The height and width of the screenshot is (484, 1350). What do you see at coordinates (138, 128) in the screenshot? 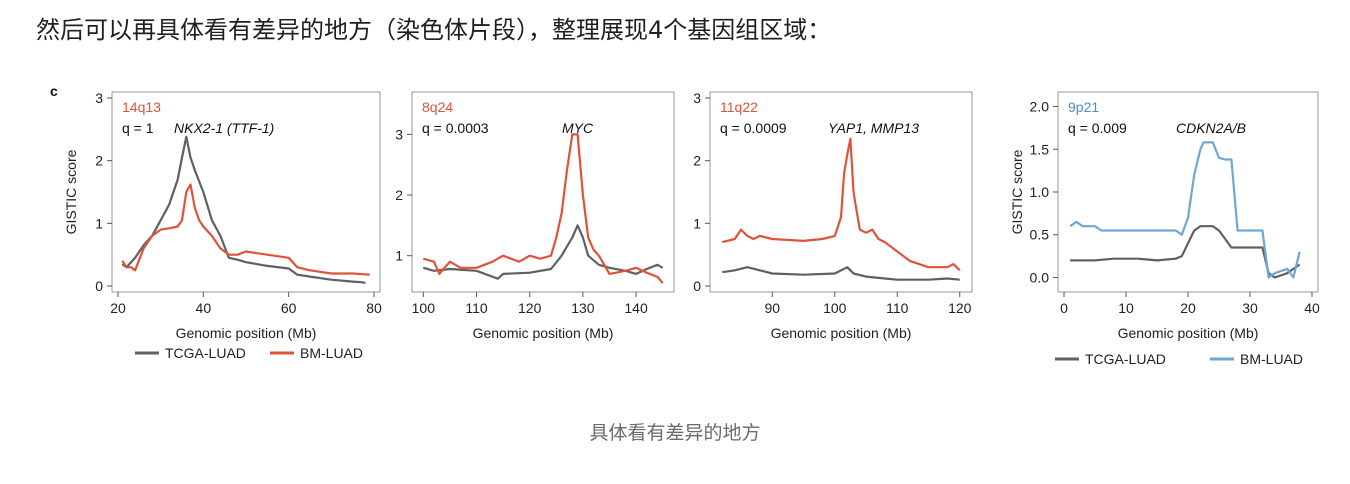
I see `q-value-label: q = 1` at bounding box center [138, 128].